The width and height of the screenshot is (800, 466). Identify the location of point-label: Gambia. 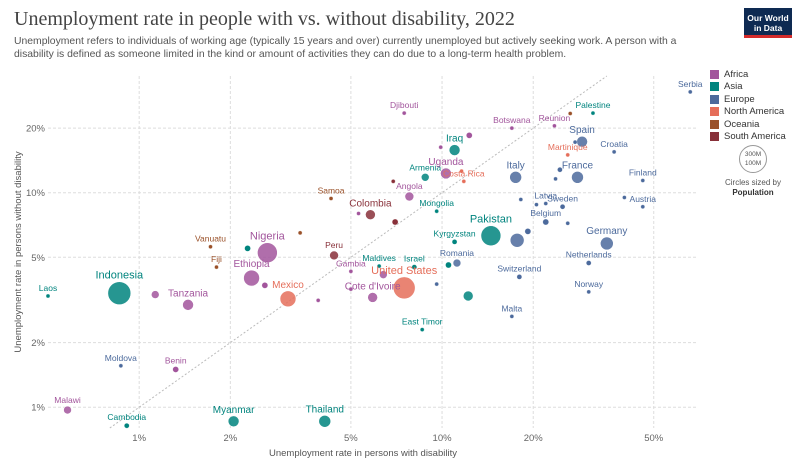
(351, 263).